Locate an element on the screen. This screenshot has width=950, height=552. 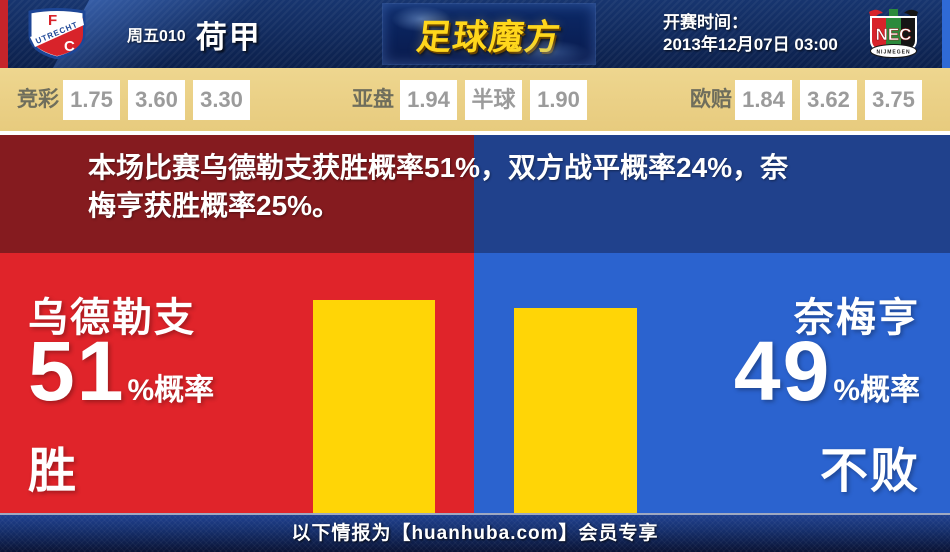
svg-text: NEC is located at coordinates (894, 34).